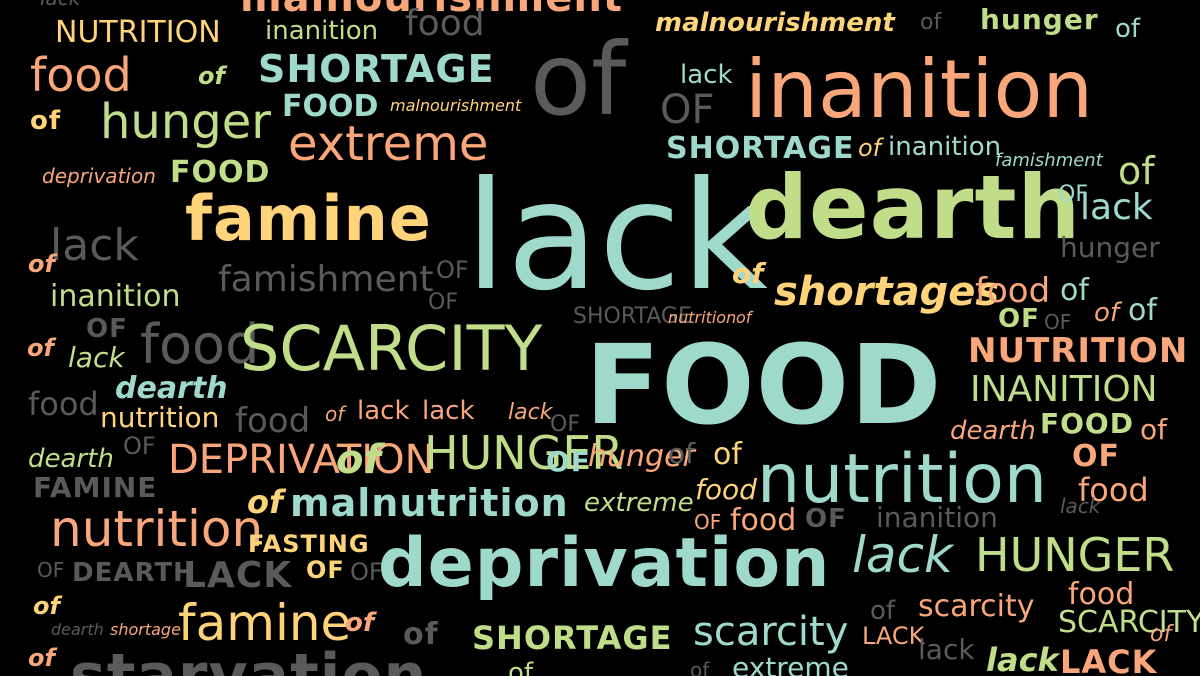  Describe the element at coordinates (429, 503) in the screenshot. I see `cloud-word: malnutrition` at that location.